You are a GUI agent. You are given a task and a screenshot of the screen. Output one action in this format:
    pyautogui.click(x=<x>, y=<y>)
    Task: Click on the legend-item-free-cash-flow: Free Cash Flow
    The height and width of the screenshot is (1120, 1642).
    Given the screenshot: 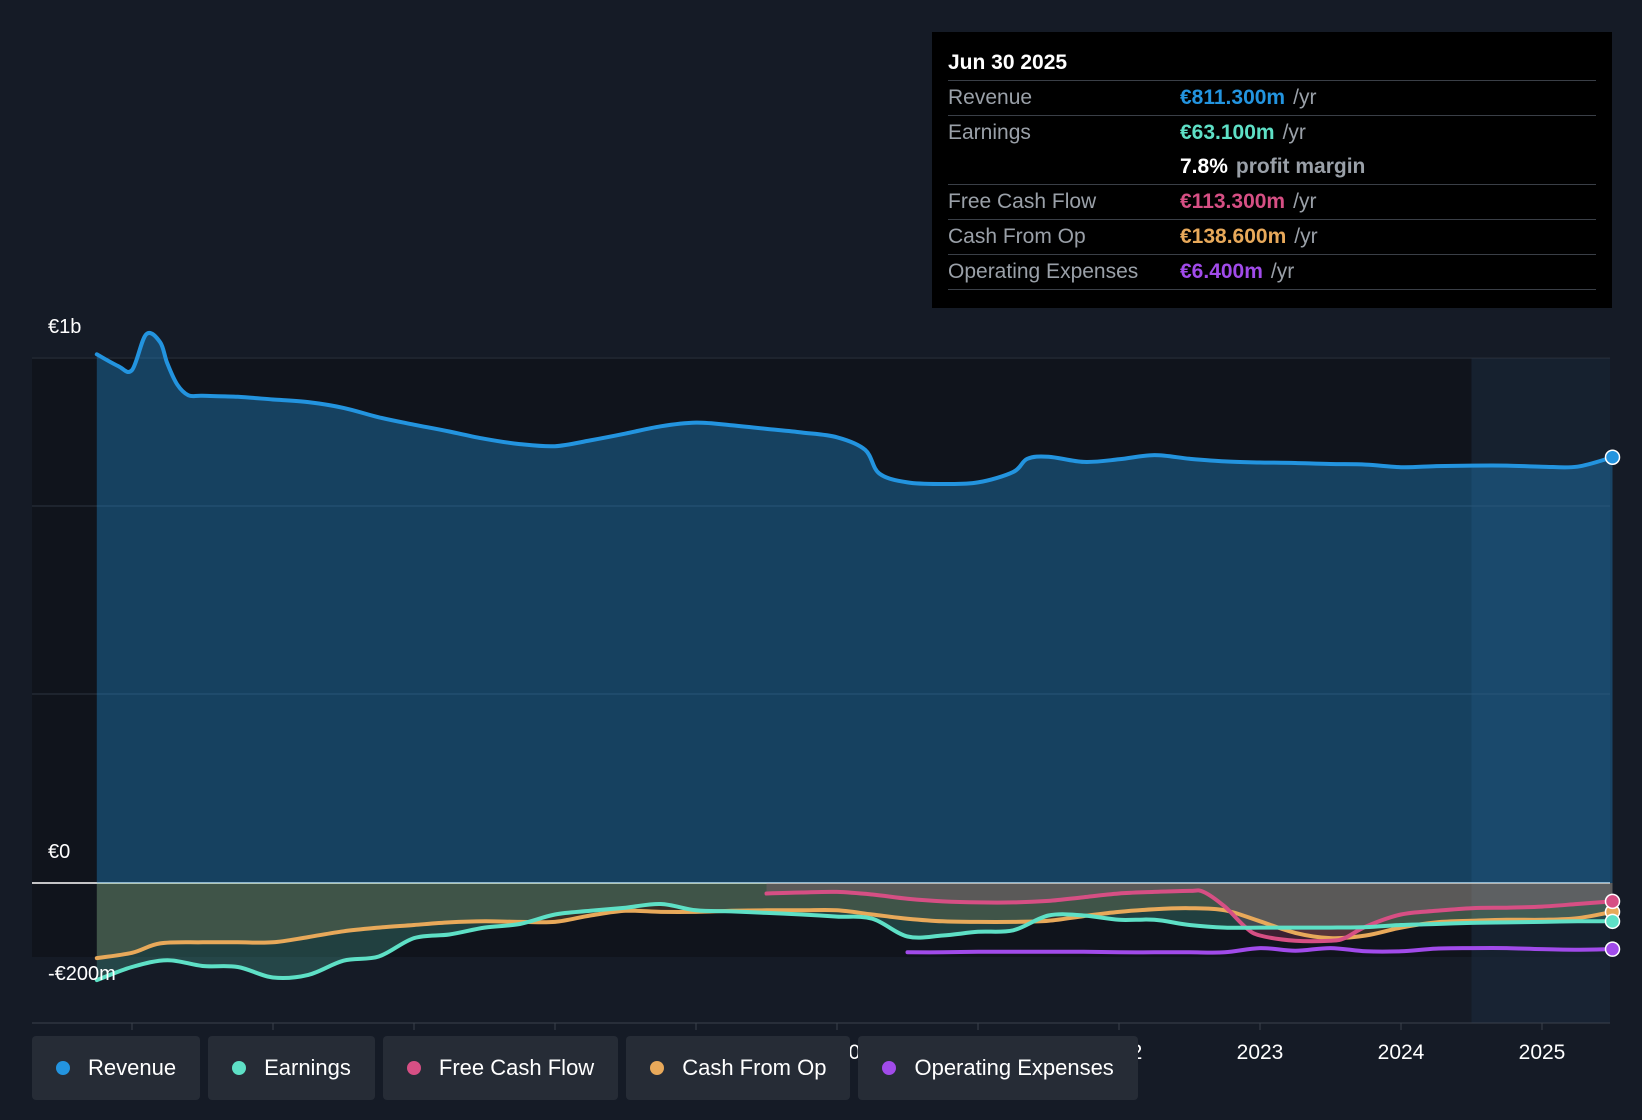 What is the action you would take?
    pyautogui.click(x=500, y=1068)
    